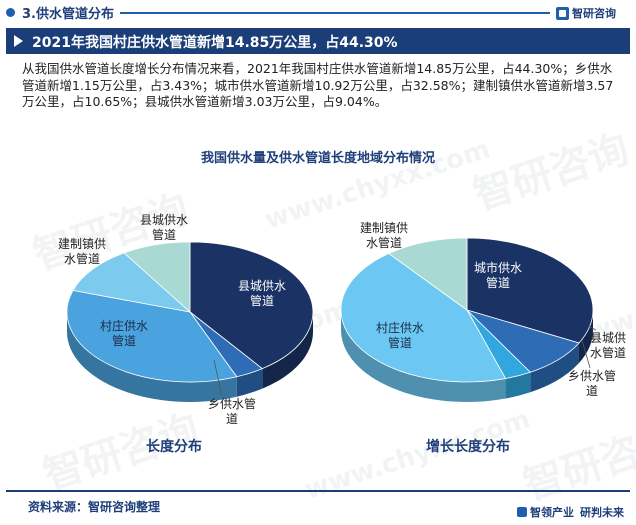 This screenshot has width=636, height=525. What do you see at coordinates (522, 512) in the screenshot?
I see `slogan-logo-icon` at bounding box center [522, 512].